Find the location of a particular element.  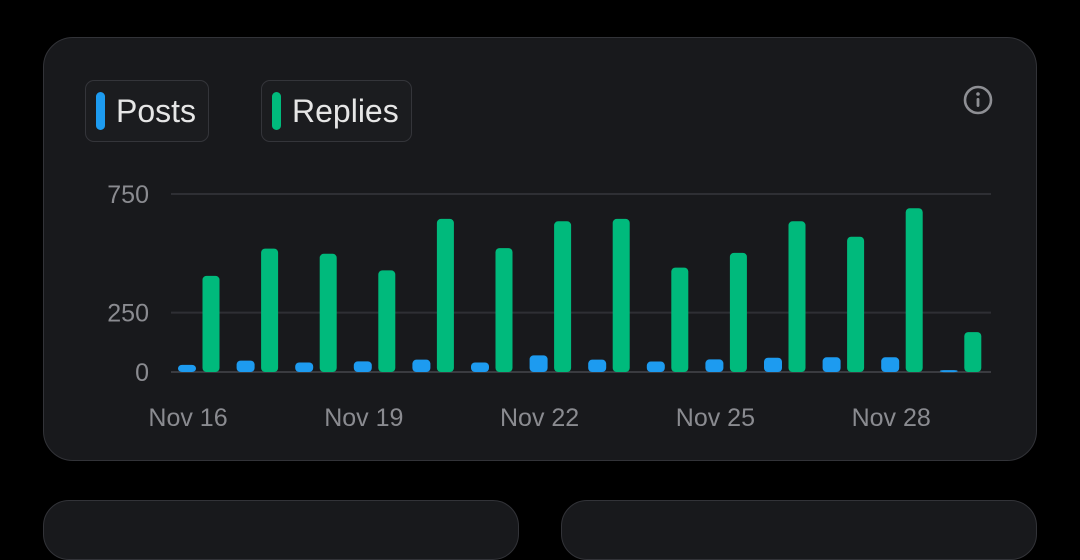

legend-posts: Posts is located at coordinates (147, 111).